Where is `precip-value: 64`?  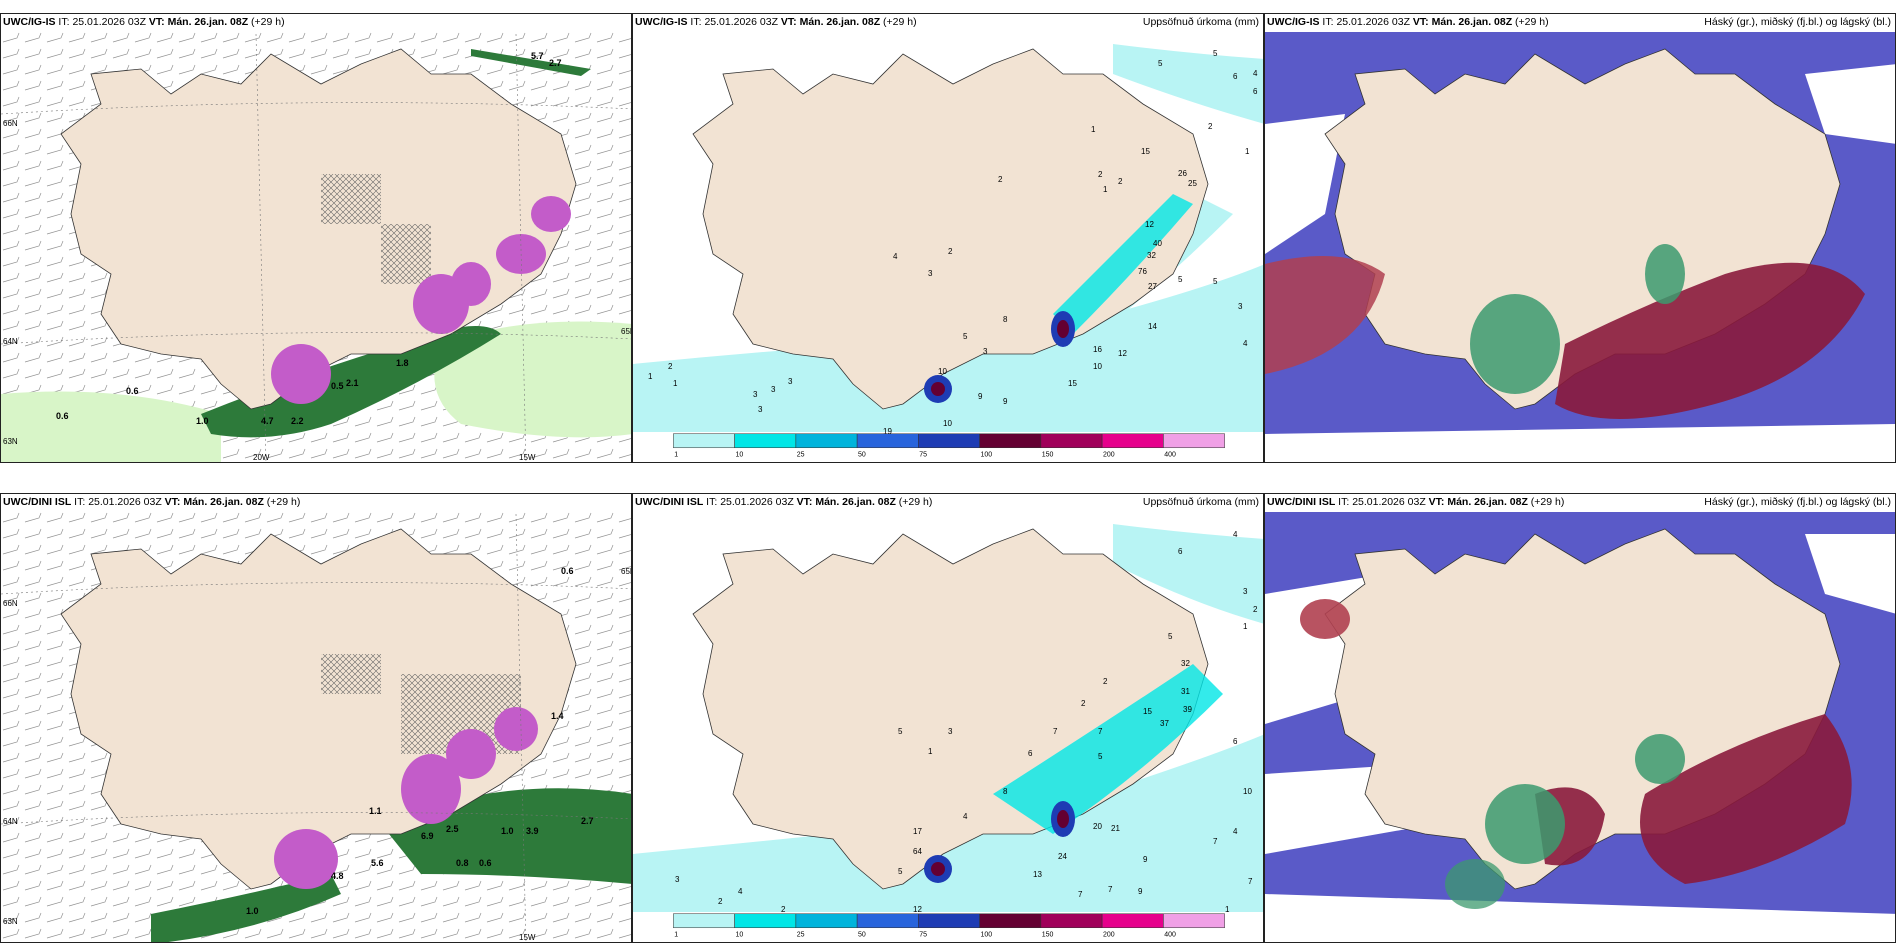
precip-value: 64 is located at coordinates (917, 851).